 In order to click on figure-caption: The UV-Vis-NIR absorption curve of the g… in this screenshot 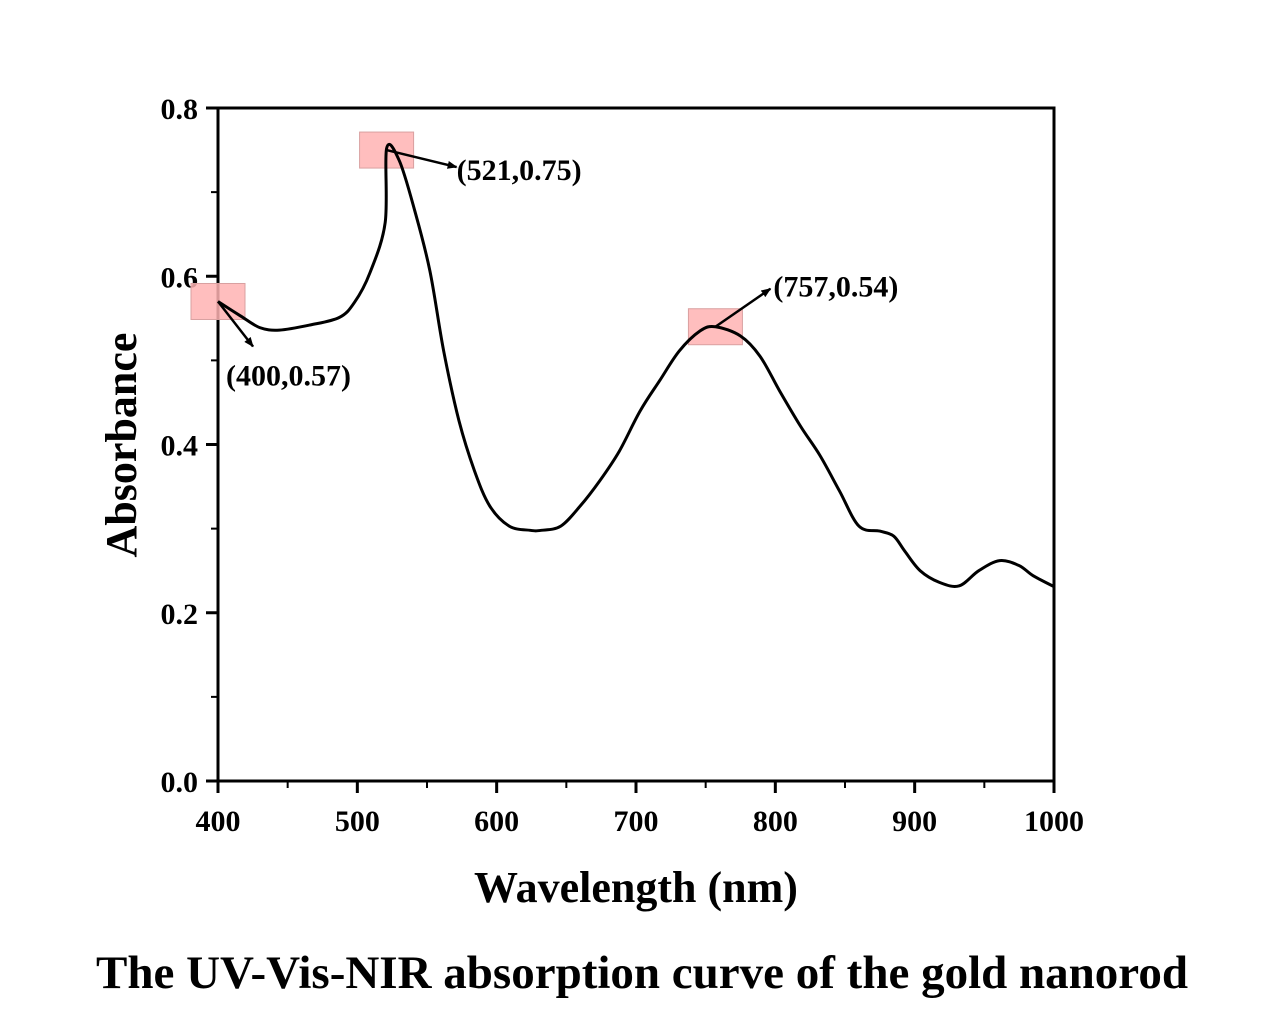, I will do `click(642, 973)`.